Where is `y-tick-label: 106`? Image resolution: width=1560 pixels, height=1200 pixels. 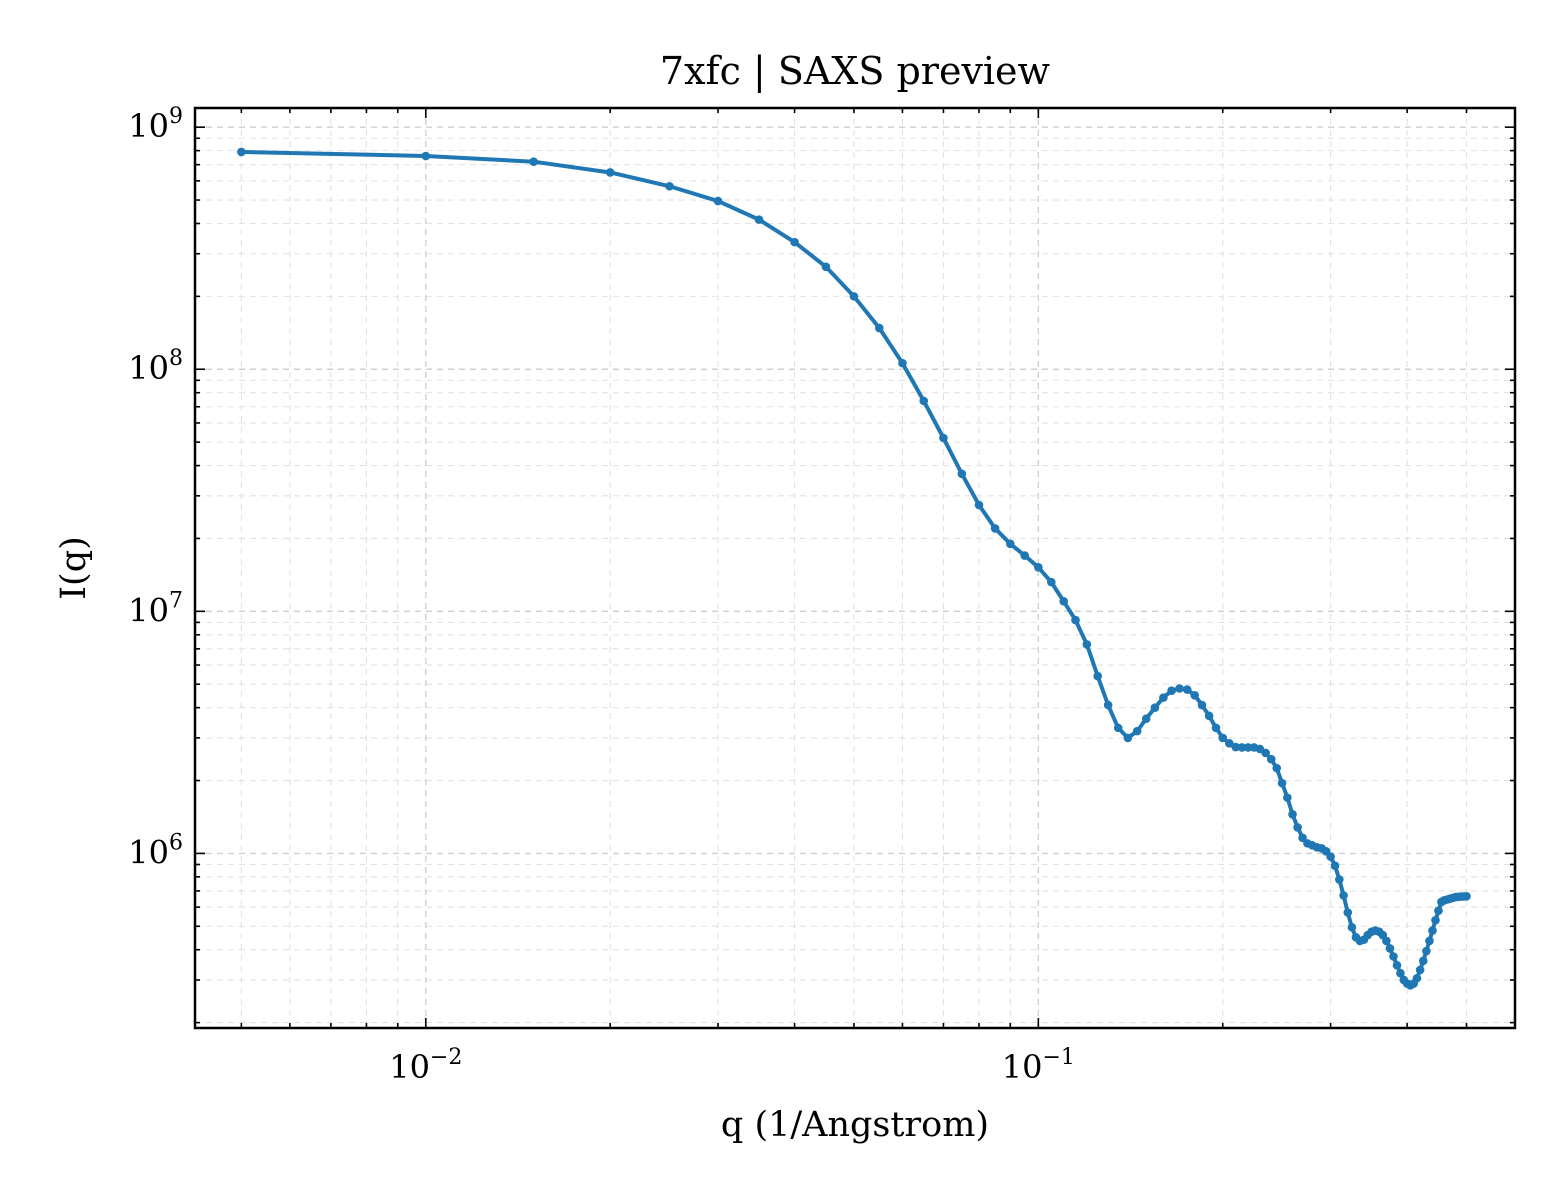 y-tick-label: 106 is located at coordinates (155, 850).